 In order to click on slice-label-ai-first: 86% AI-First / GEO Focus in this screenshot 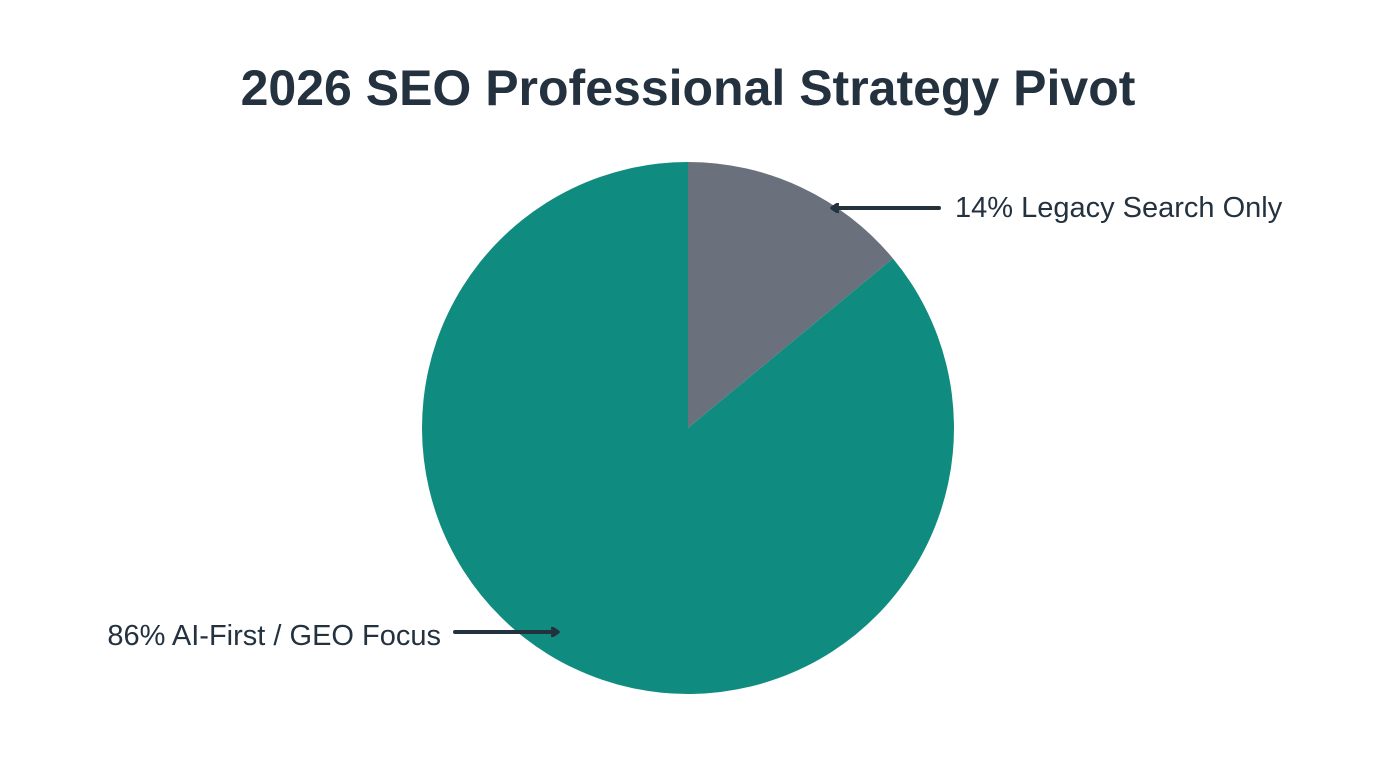, I will do `click(274, 636)`.